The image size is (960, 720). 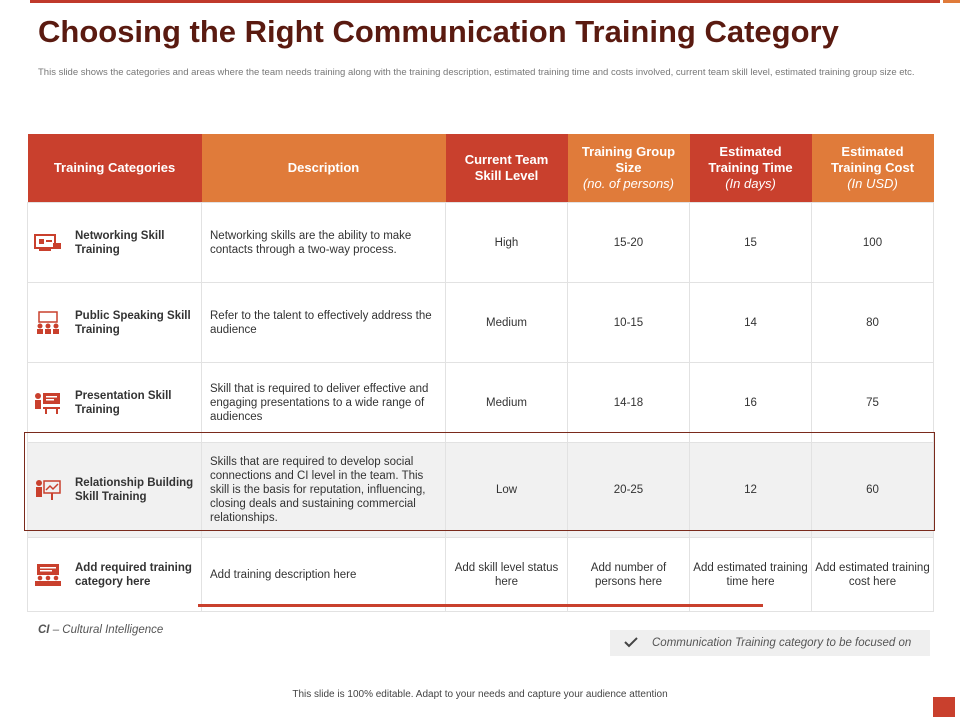 I want to click on top-accent-bar, so click(x=485, y=1).